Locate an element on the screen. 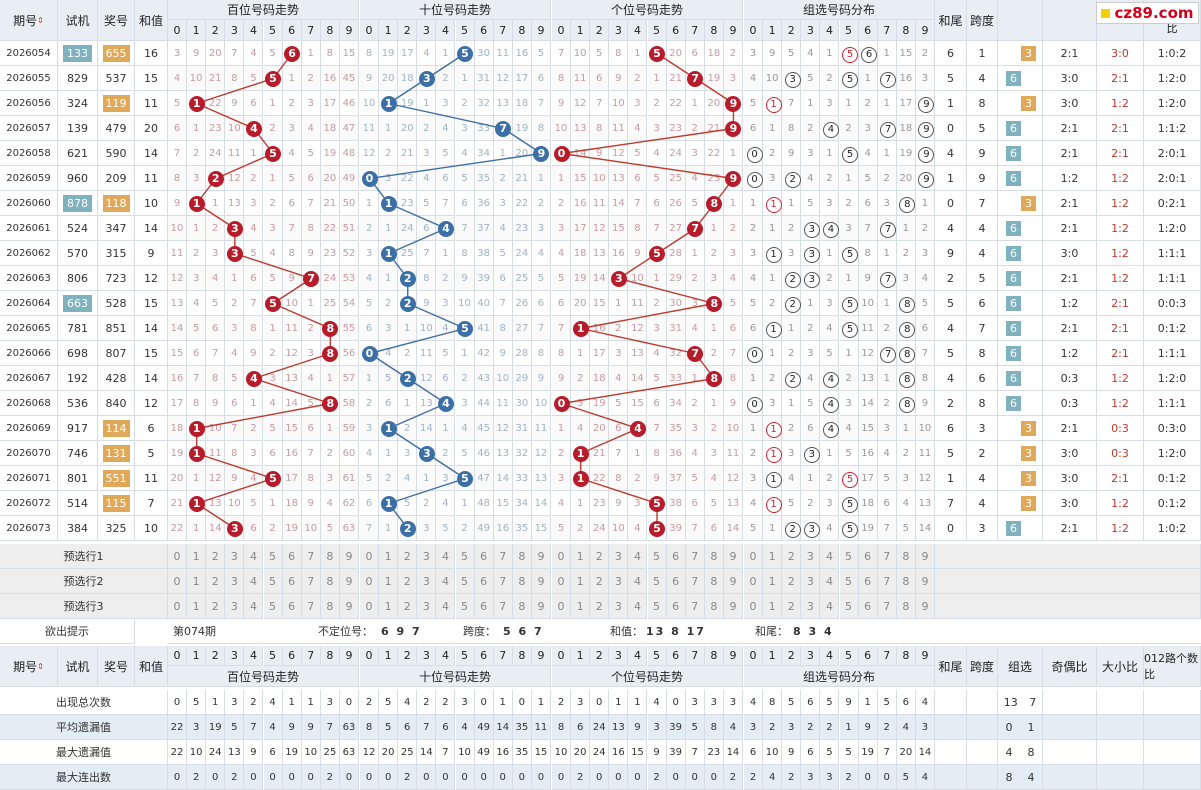 The width and height of the screenshot is (1201, 790). group-cell: 9 is located at coordinates (792, 153).